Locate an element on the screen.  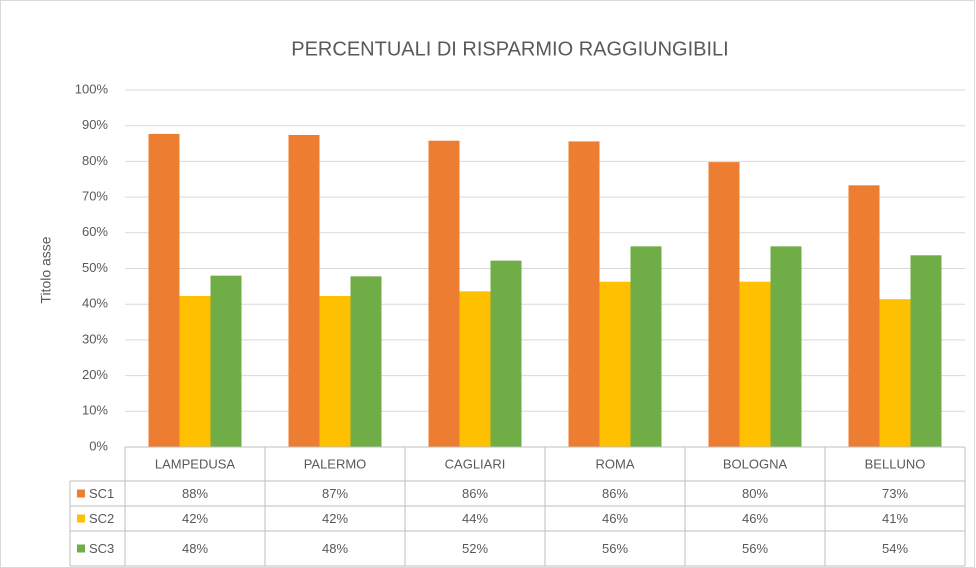
x-tick-label: BOLOGNA is located at coordinates (755, 463).